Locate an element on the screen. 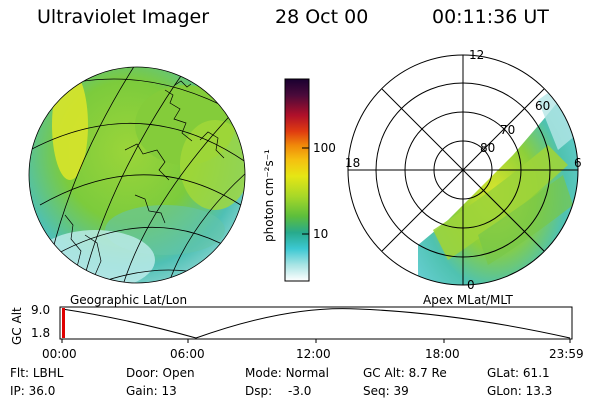  info-flt: Flt: LBHL is located at coordinates (37, 373).